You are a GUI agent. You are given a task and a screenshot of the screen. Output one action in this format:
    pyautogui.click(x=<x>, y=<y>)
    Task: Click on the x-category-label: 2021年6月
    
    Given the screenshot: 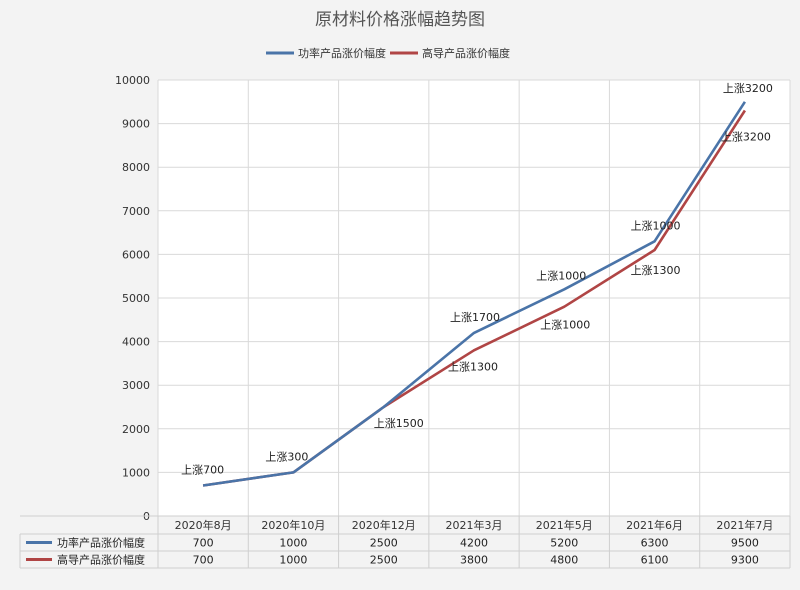 What is the action you would take?
    pyautogui.click(x=654, y=525)
    